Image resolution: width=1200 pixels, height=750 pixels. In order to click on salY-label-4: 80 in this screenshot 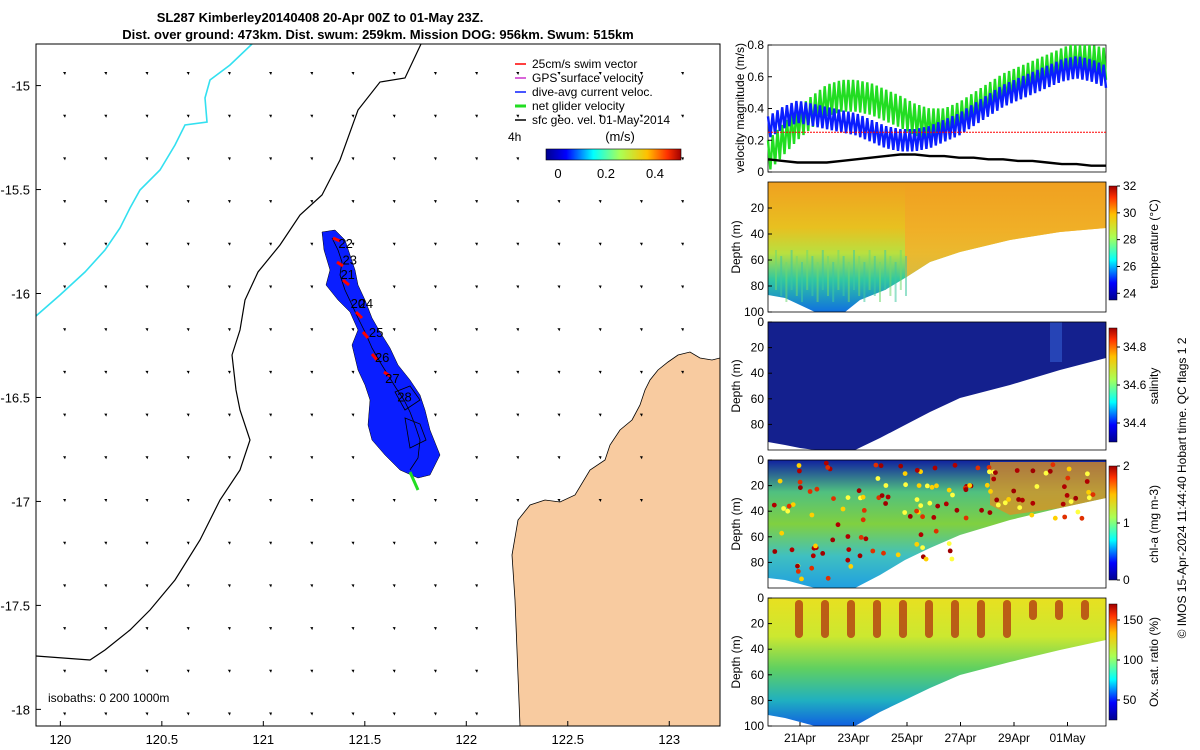, I will do `click(758, 424)`.